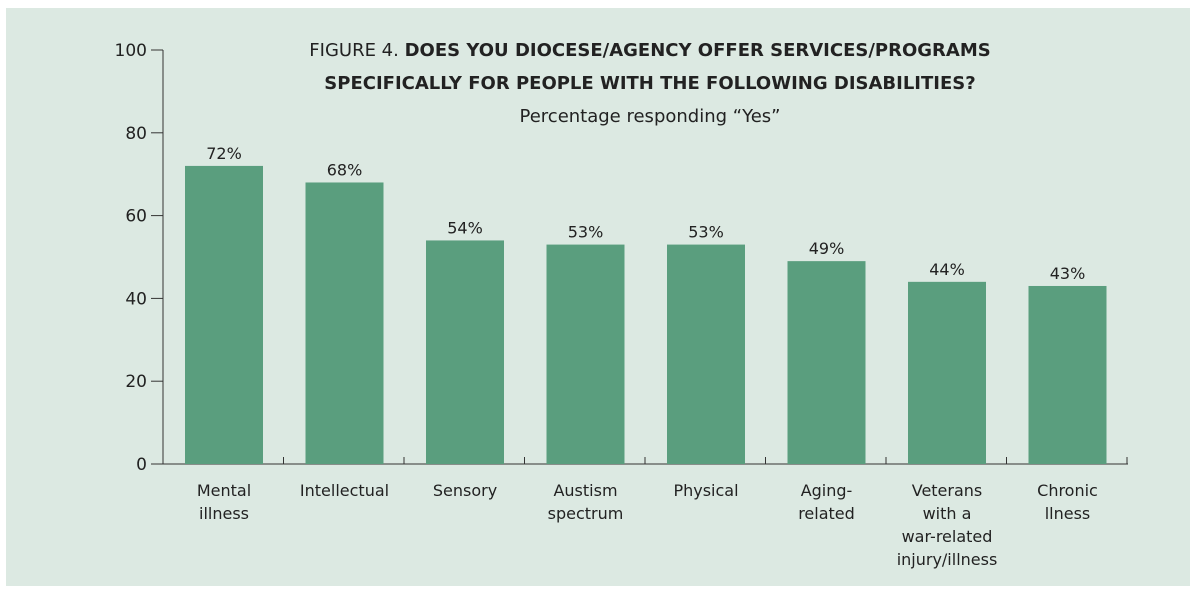 Image resolution: width=1196 pixels, height=591 pixels. I want to click on category-label: Sensory, so click(465, 490).